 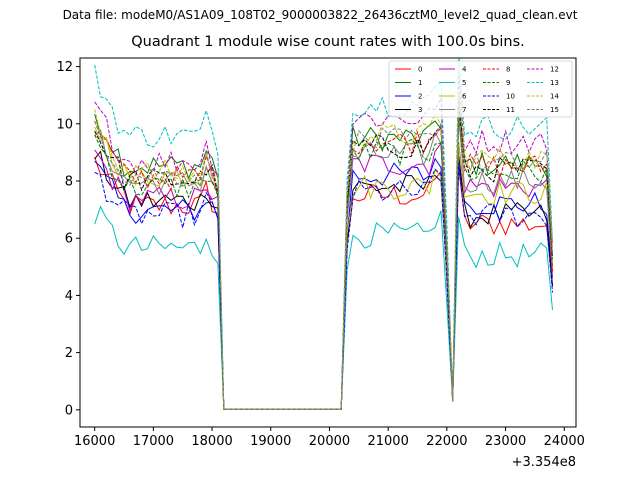 I want to click on legend-label-12: 12, so click(x=554, y=70).